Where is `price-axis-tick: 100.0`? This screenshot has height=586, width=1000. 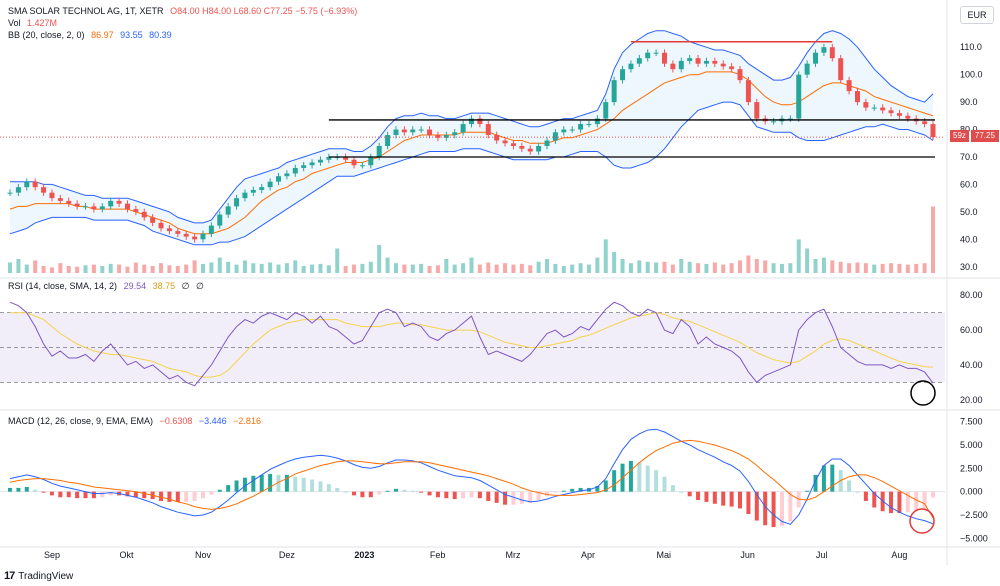
price-axis-tick: 100.0 is located at coordinates (971, 75).